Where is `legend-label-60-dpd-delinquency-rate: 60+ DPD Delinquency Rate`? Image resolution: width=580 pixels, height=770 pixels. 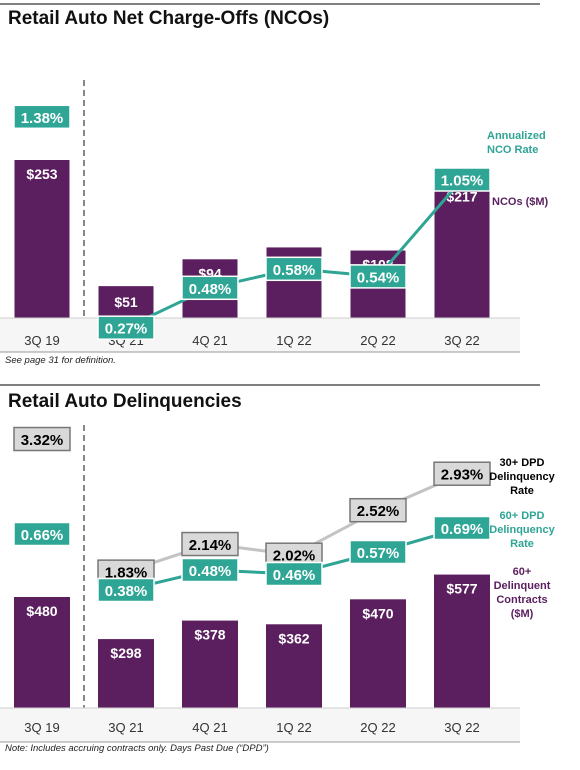
legend-label-60-dpd-delinquency-rate: 60+ DPD Delinquency Rate is located at coordinates (522, 530).